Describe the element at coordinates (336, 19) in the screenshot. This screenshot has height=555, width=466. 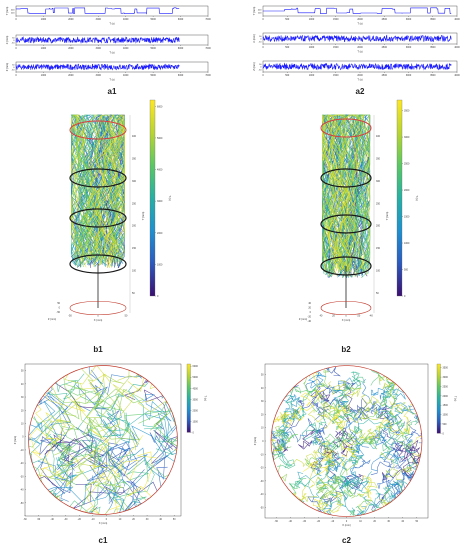
I see `x-tick-label: 1500` at that location.